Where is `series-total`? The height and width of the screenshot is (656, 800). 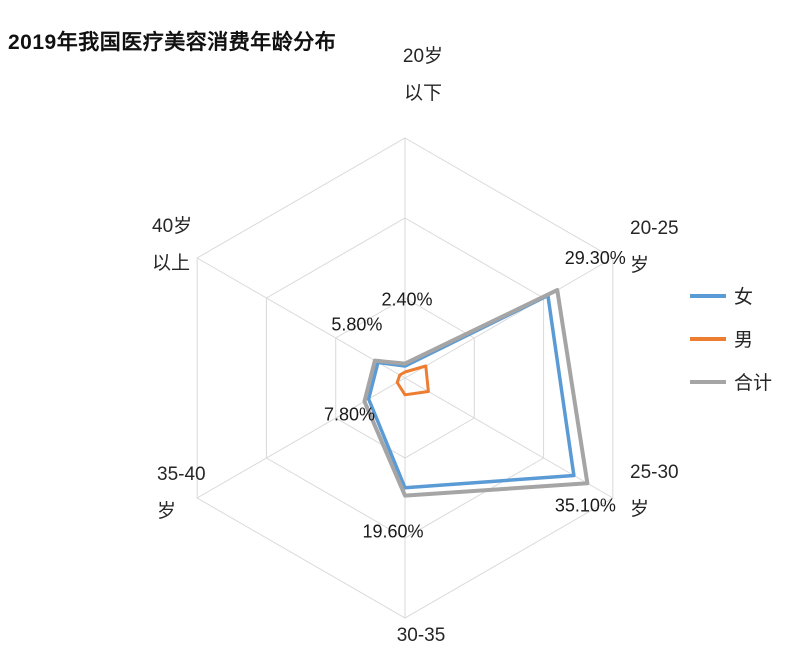 series-total is located at coordinates (476, 393).